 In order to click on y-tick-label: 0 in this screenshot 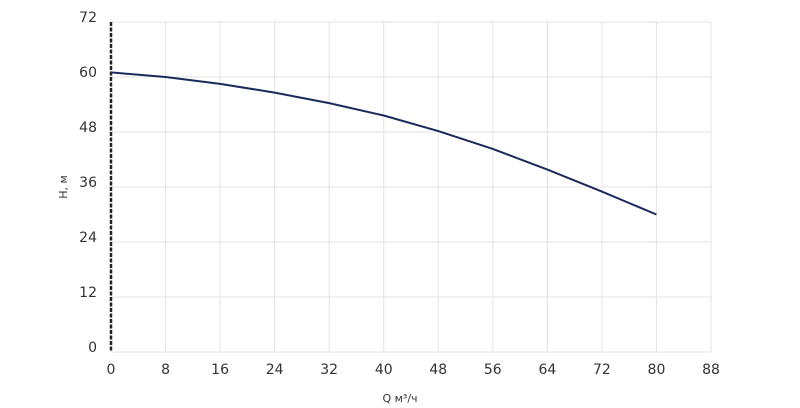, I will do `click(92, 348)`.